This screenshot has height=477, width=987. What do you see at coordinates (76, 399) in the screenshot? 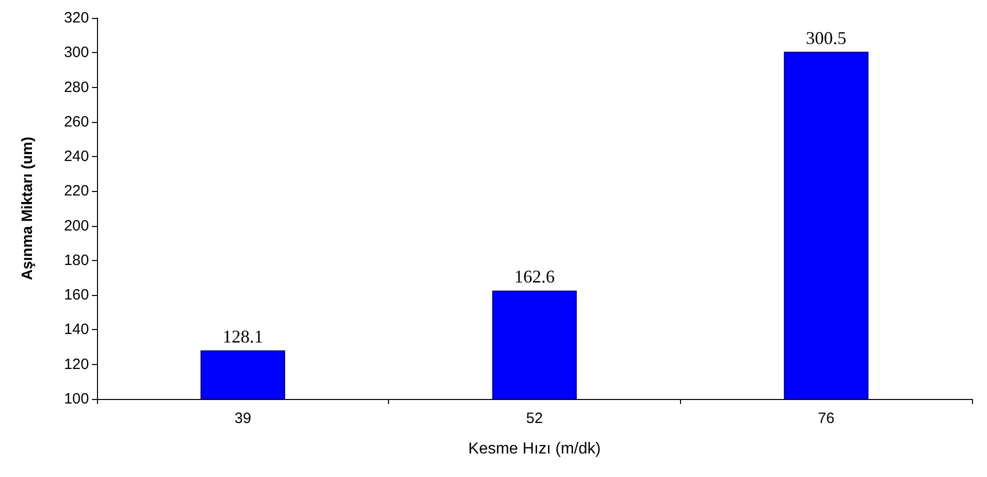
I see `y-tick-label: 100` at bounding box center [76, 399].